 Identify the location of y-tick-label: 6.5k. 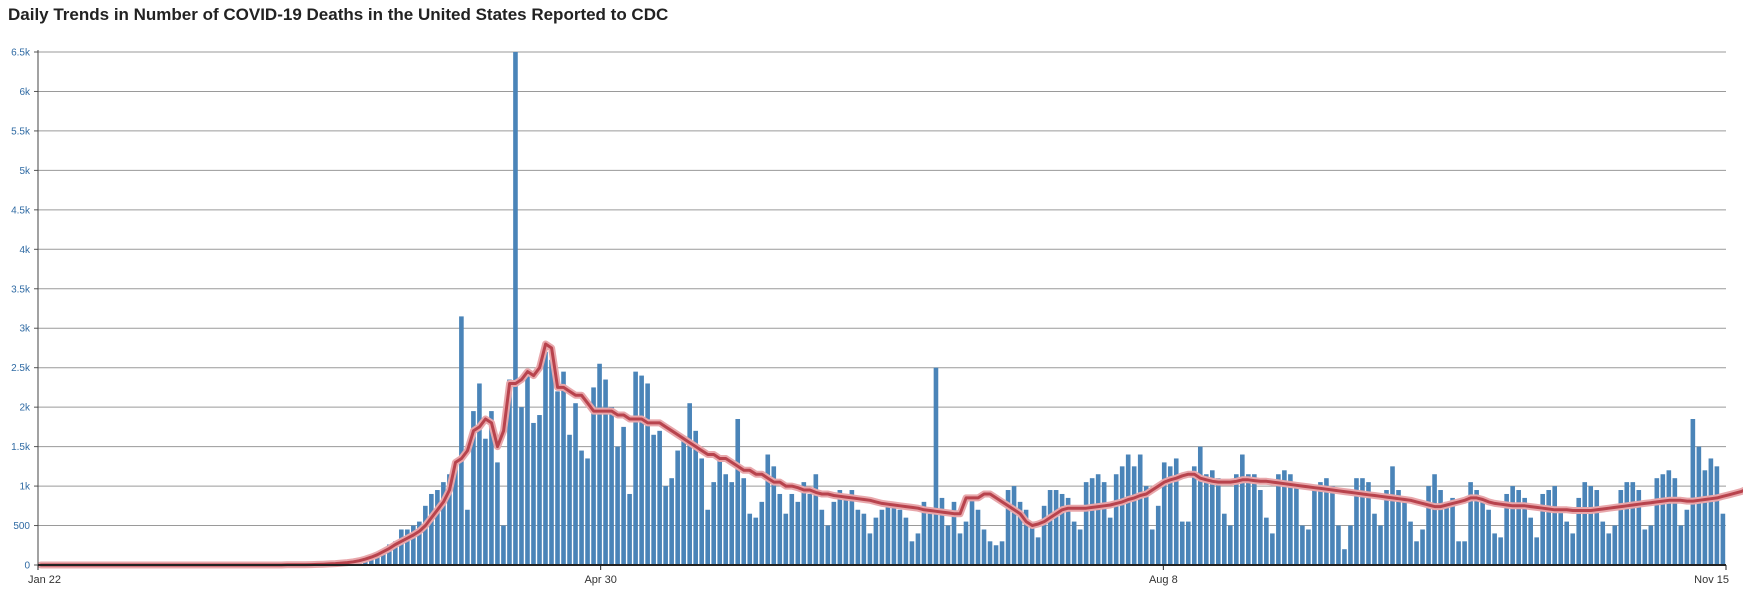
(21, 53).